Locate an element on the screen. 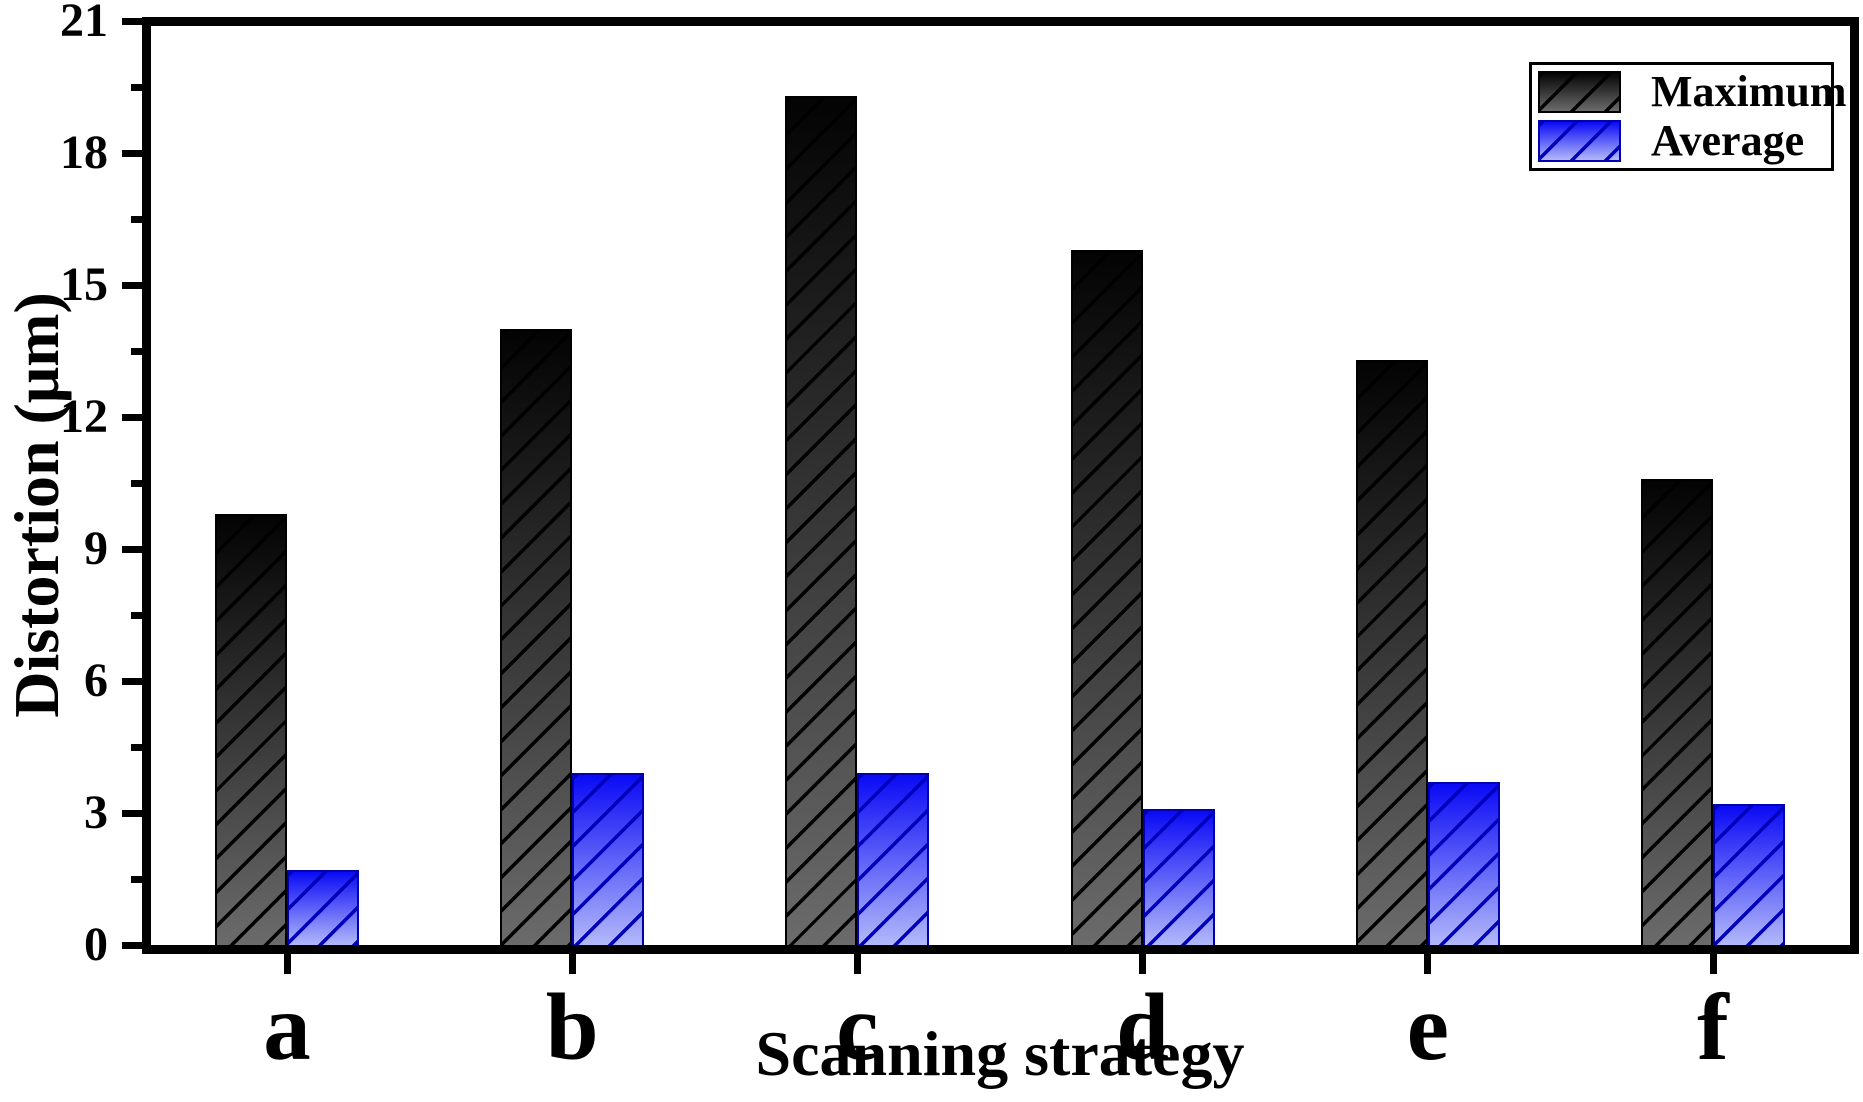 Image resolution: width=1863 pixels, height=1102 pixels. x-tick-label-c: c is located at coordinates (857, 1027).